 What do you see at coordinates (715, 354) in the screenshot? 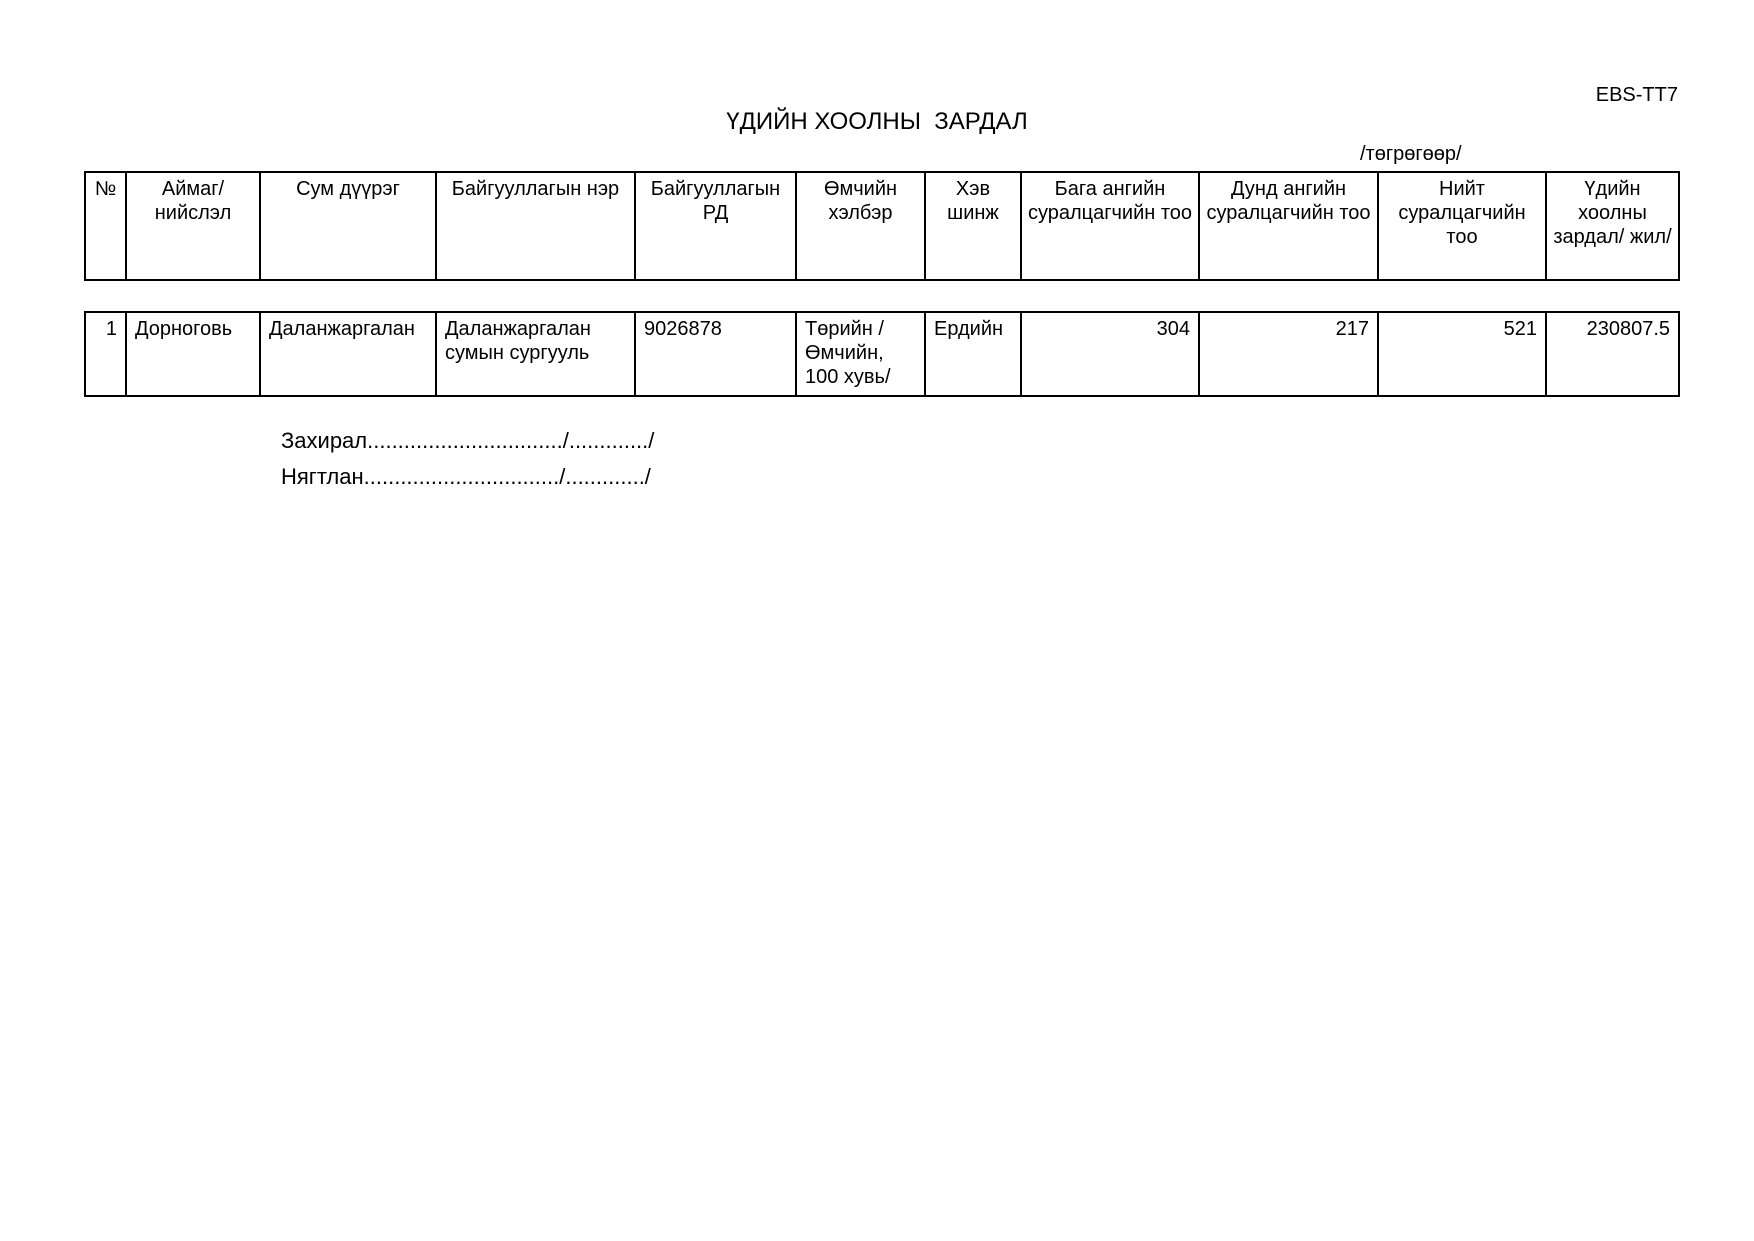
I see `cell-org-id: 9026878` at bounding box center [715, 354].